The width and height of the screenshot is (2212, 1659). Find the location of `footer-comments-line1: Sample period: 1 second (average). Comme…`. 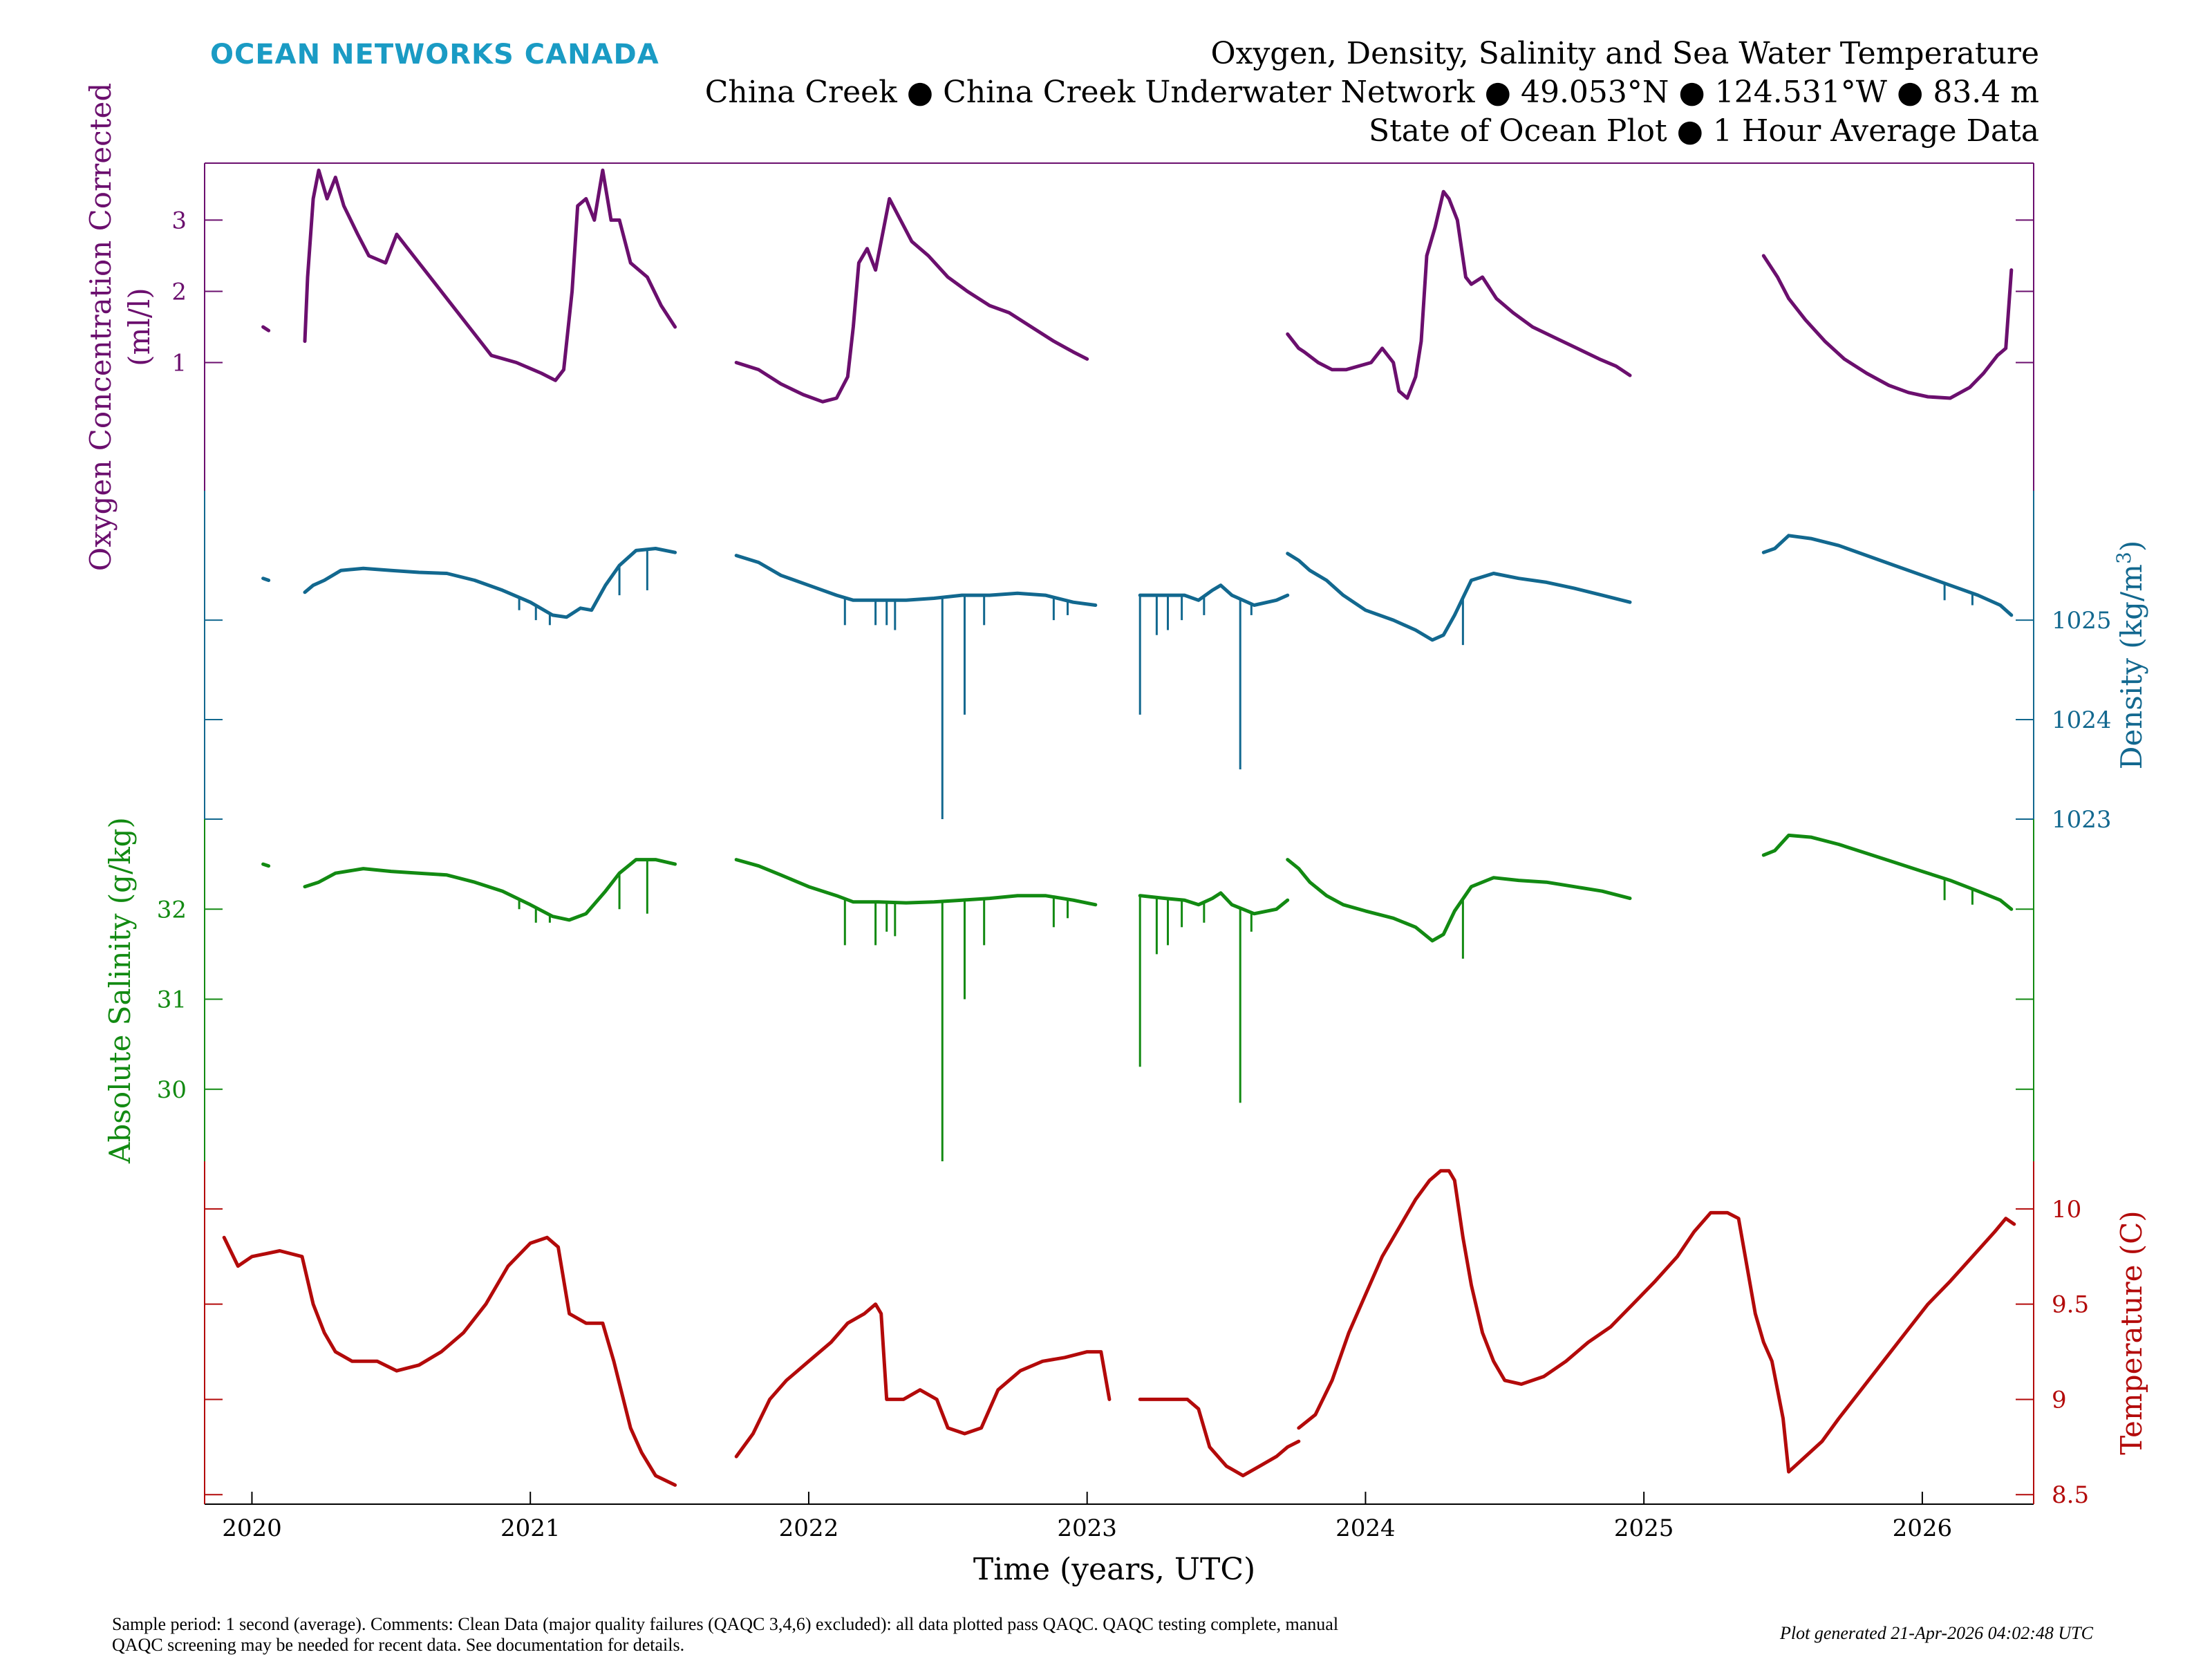

footer-comments-line1: Sample period: 1 second (average). Comme… is located at coordinates (725, 1624).